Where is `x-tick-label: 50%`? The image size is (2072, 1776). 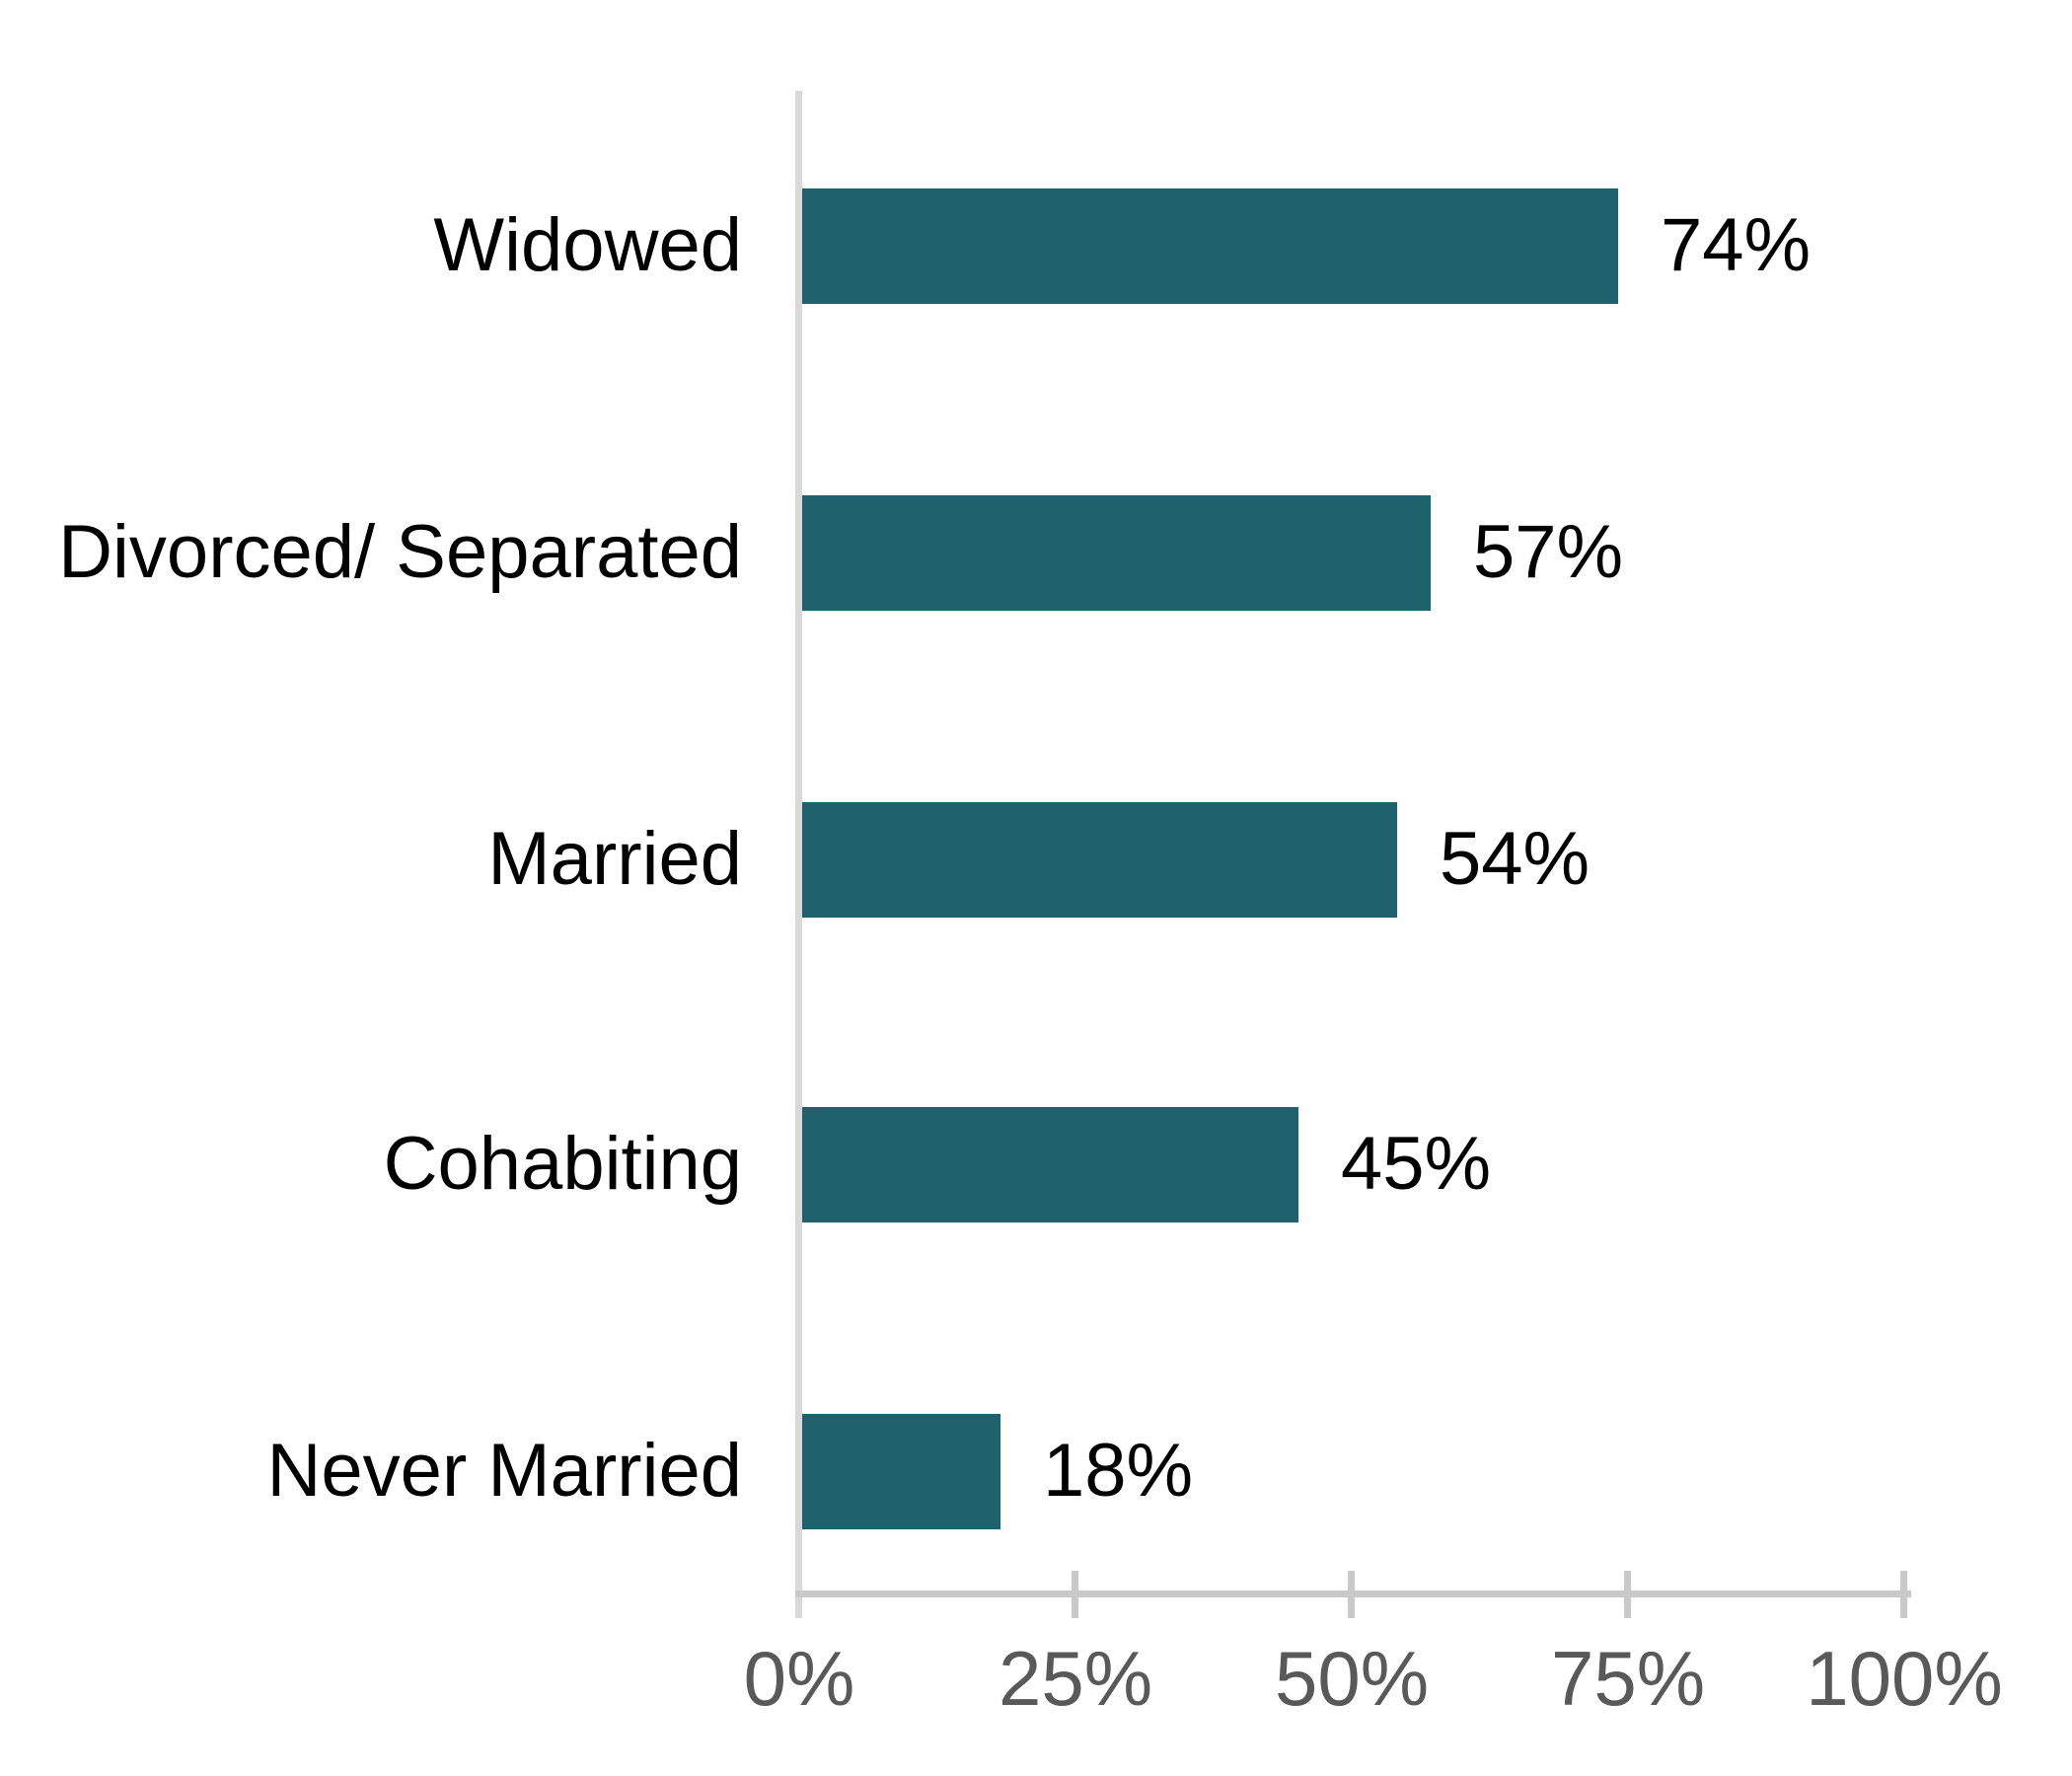
x-tick-label: 50% is located at coordinates (1352, 1679).